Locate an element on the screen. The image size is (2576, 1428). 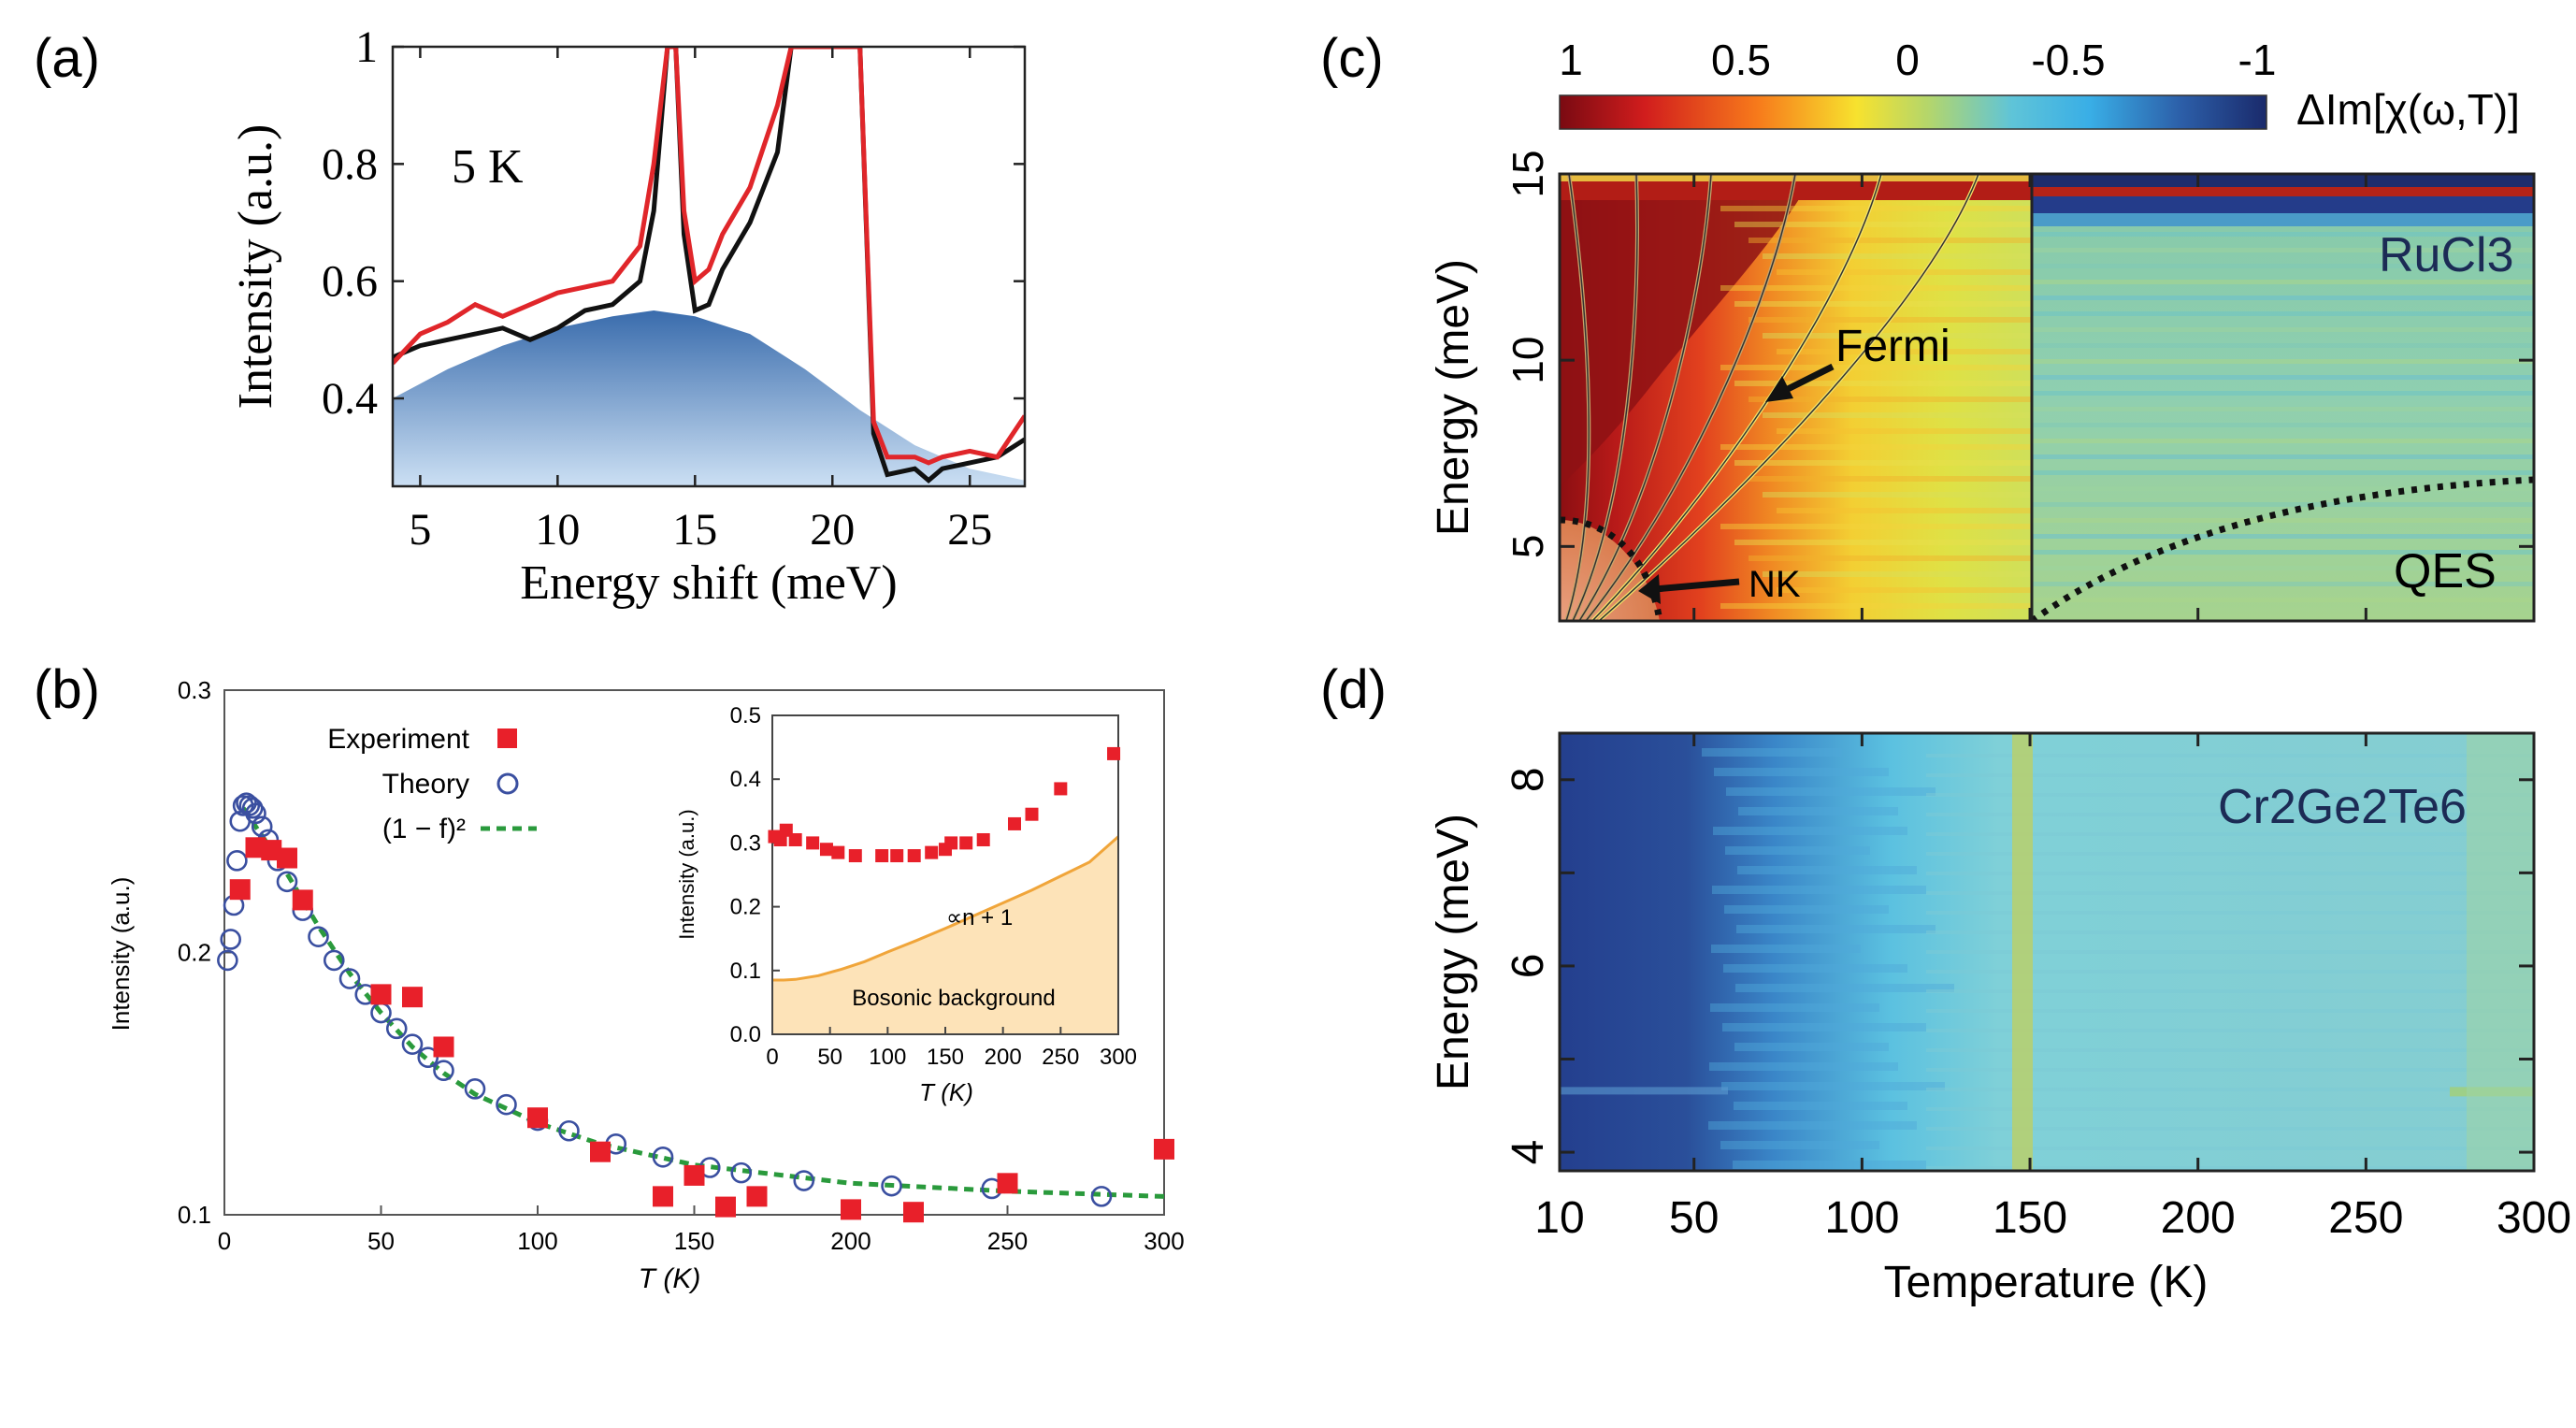
b-legend-experiment-marker is located at coordinates (507, 738).